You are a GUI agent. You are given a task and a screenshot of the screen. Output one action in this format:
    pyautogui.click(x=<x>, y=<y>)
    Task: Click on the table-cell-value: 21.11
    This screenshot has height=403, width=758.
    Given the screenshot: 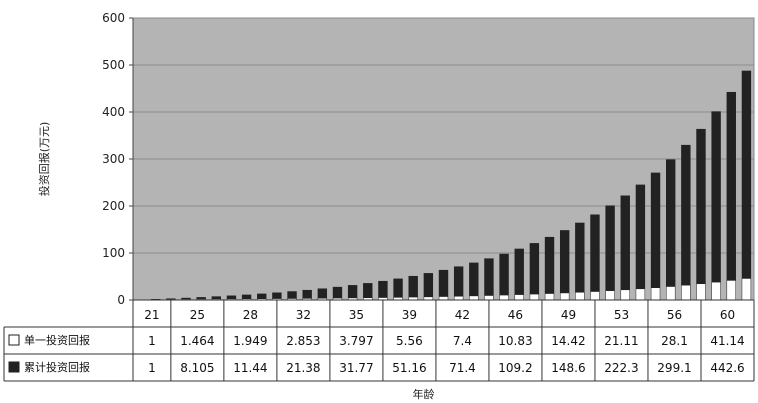 What is the action you would take?
    pyautogui.click(x=621, y=341)
    